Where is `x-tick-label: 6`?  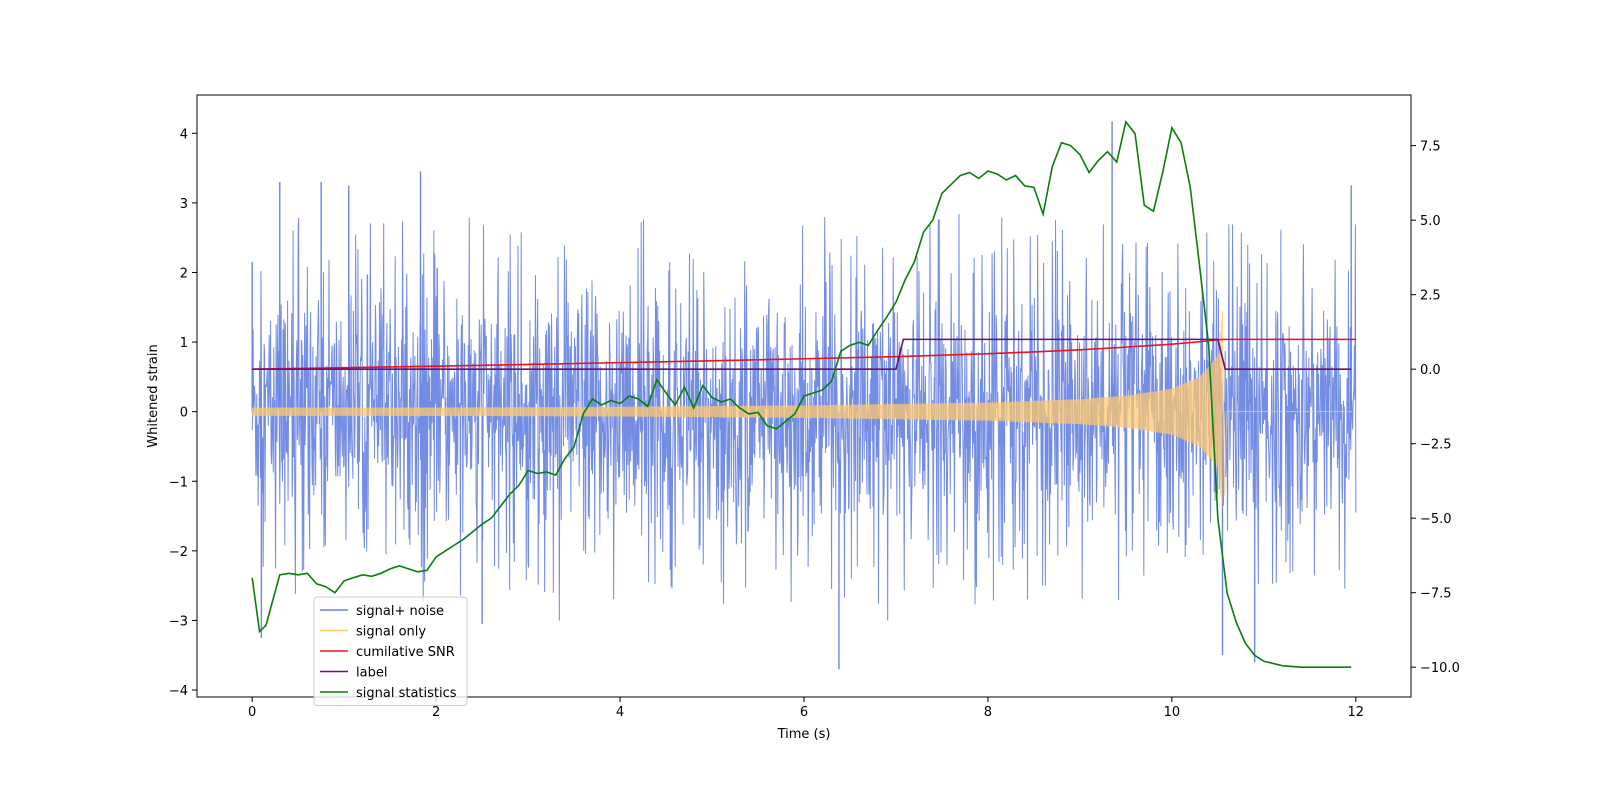
x-tick-label: 6 is located at coordinates (804, 712).